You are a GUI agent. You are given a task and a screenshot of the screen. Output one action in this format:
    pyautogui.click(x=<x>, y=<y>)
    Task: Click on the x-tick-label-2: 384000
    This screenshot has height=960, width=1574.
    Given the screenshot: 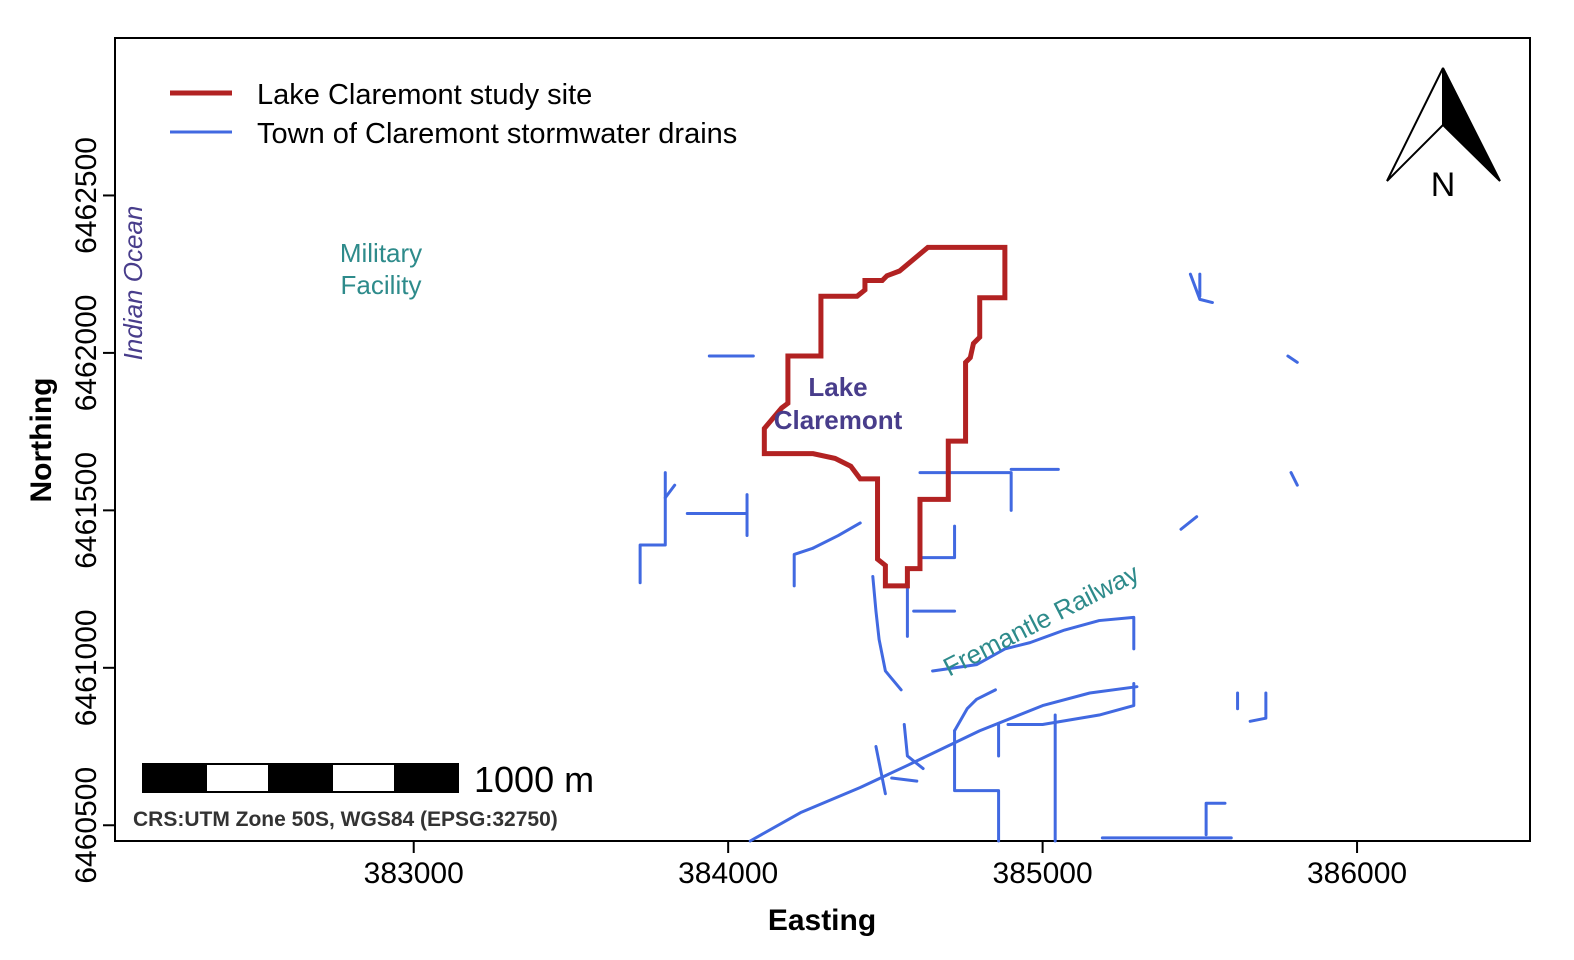 What is the action you would take?
    pyautogui.click(x=728, y=873)
    